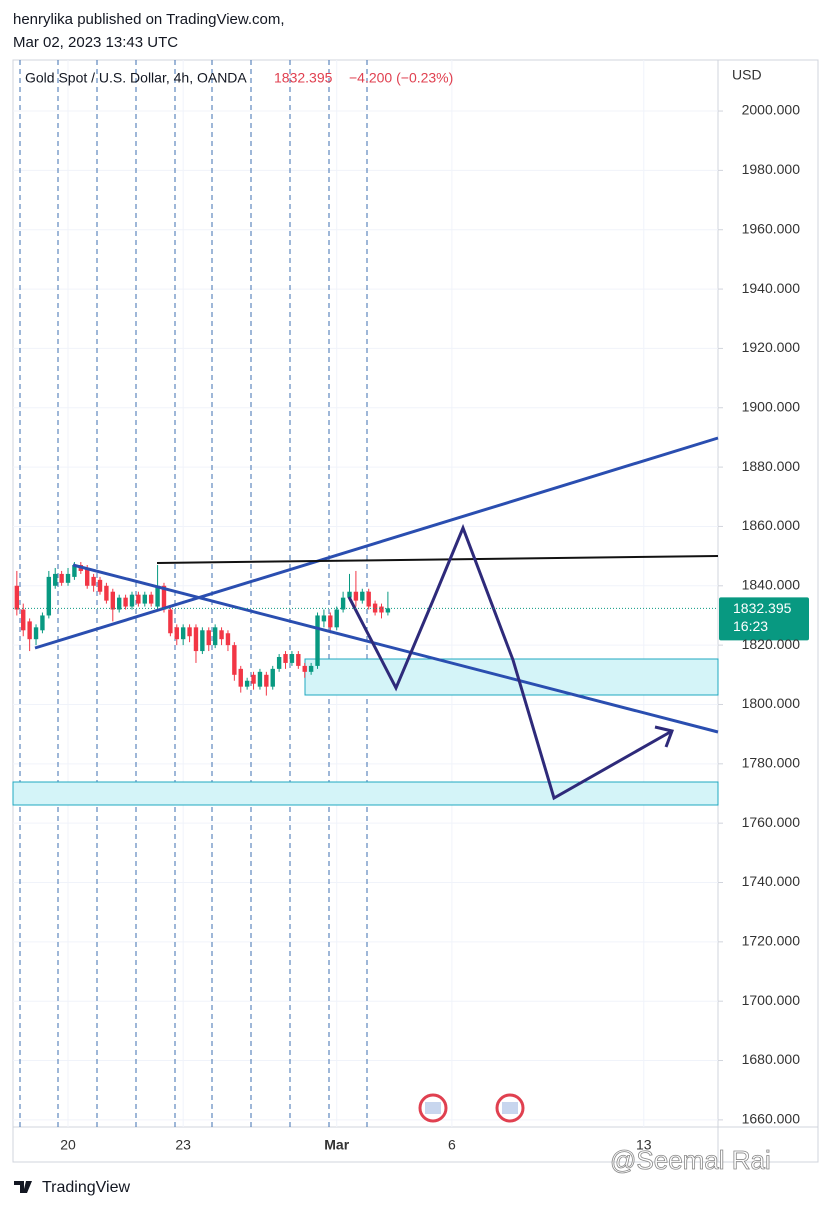 Image resolution: width=827 pixels, height=1210 pixels. What do you see at coordinates (437, 559) in the screenshot?
I see `horizontal-line` at bounding box center [437, 559].